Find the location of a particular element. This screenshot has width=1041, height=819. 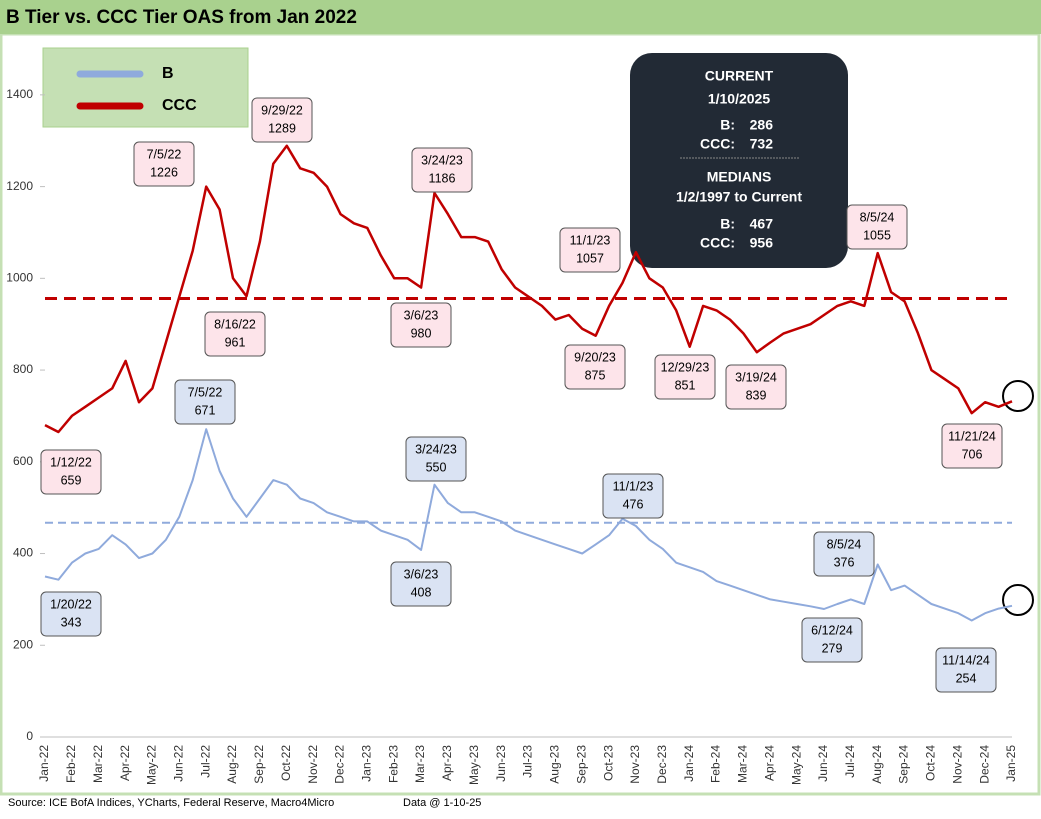

annotation-date: 1/12/22 is located at coordinates (71, 462).